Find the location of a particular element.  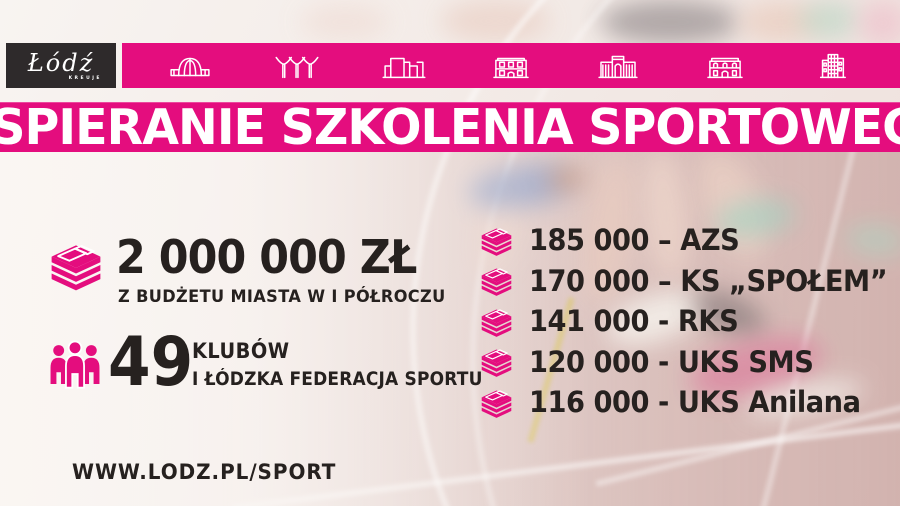

budget-caption: Z BUDŻETU MIASTA W I PÓŁROCZU is located at coordinates (282, 297).